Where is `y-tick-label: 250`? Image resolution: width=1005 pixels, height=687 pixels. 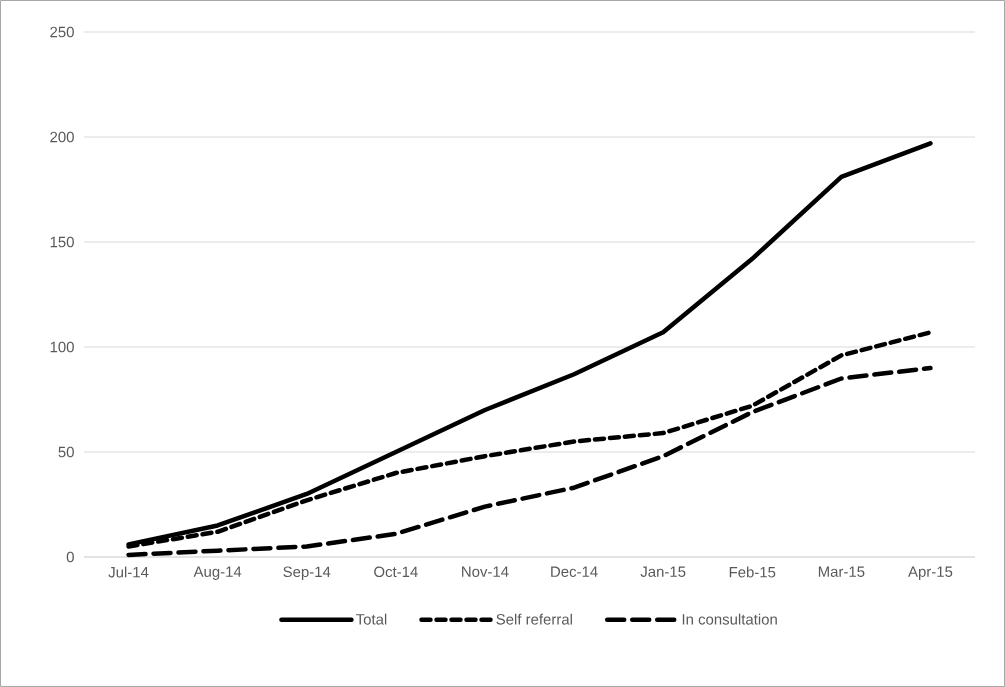
y-tick-label: 250 is located at coordinates (62, 32).